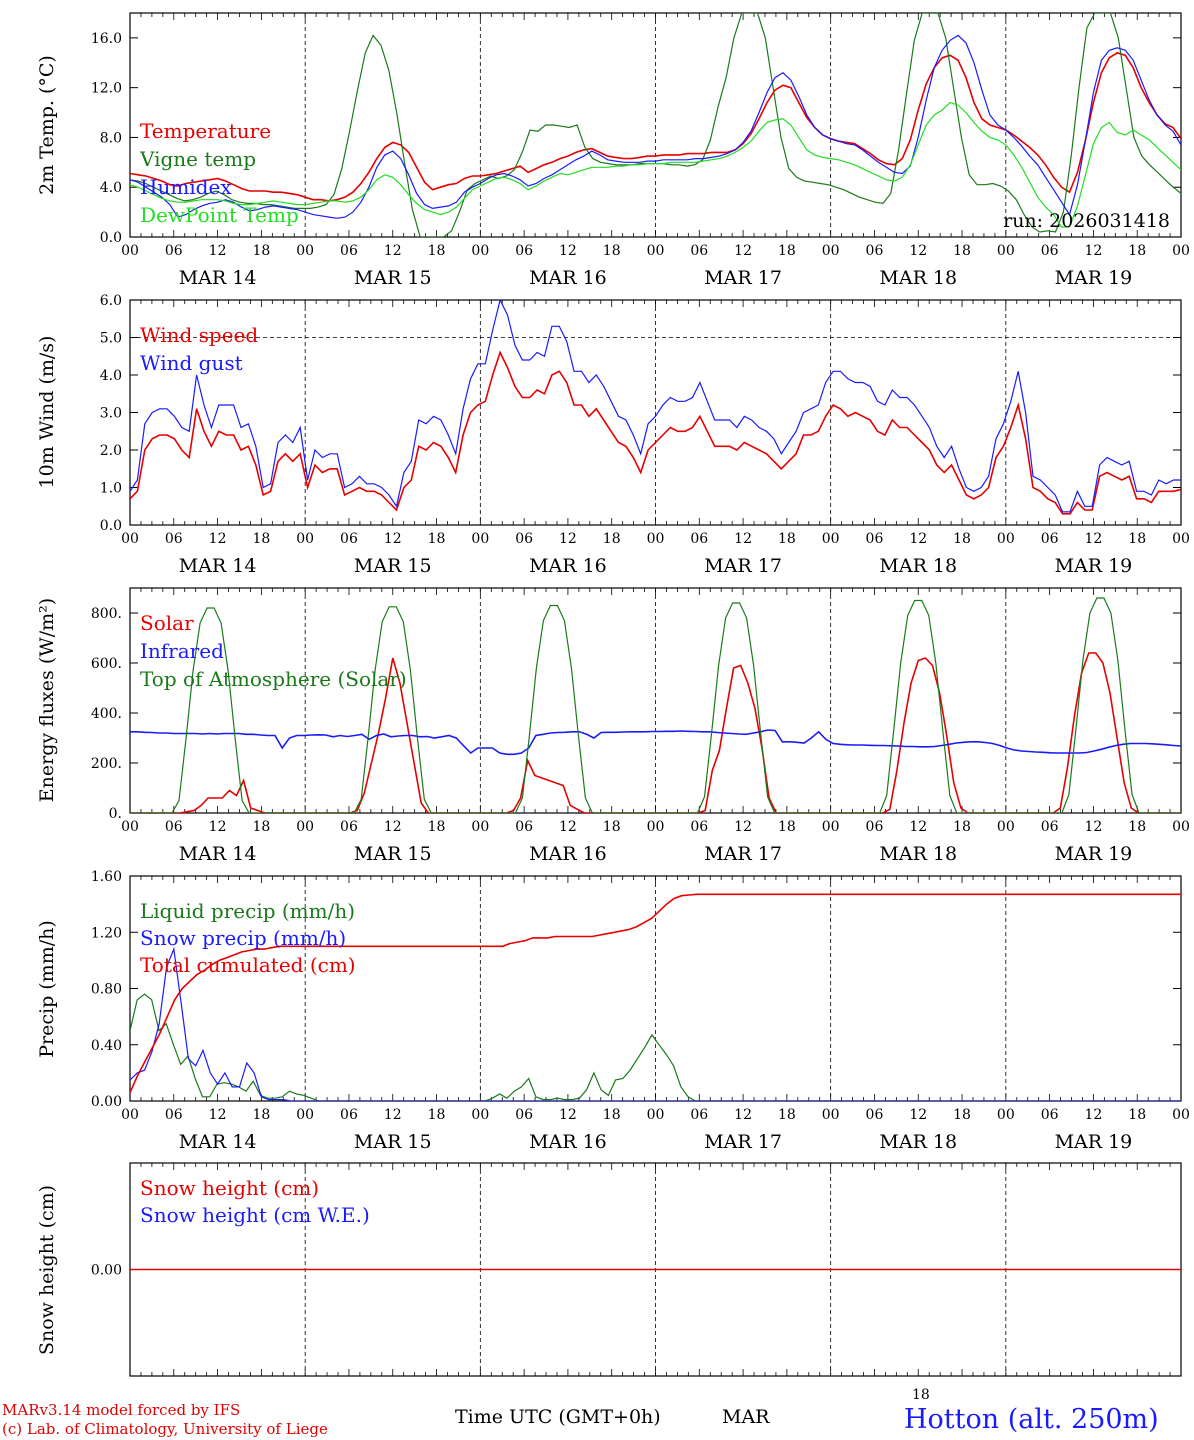 The width and height of the screenshot is (1194, 1440). Describe the element at coordinates (106, 933) in the screenshot. I see `y-tick-label: 1.20` at that location.